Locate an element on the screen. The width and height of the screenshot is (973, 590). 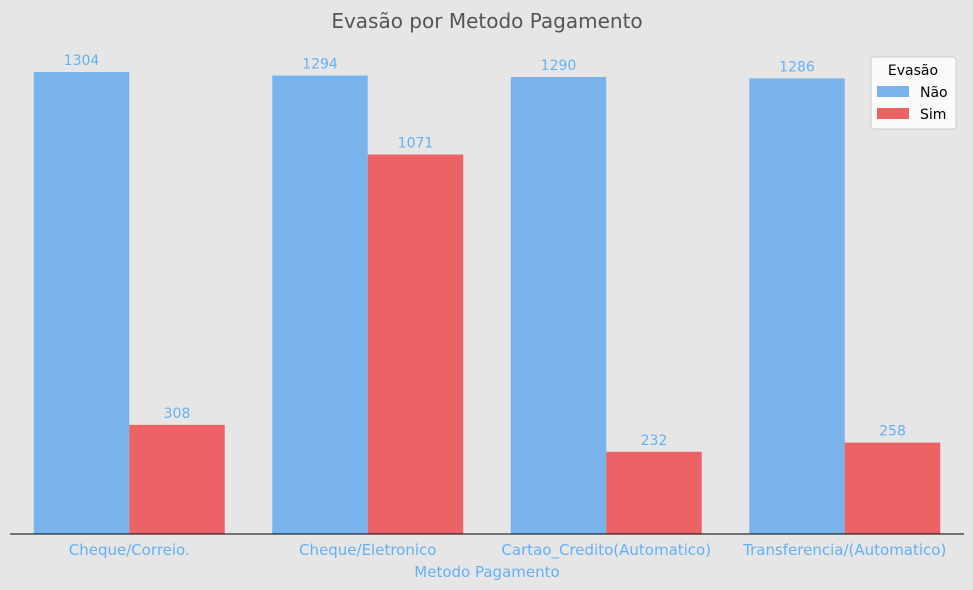
x-tick-label-transferencia-automatico: Transferencia/(Automatico) is located at coordinates (844, 550).